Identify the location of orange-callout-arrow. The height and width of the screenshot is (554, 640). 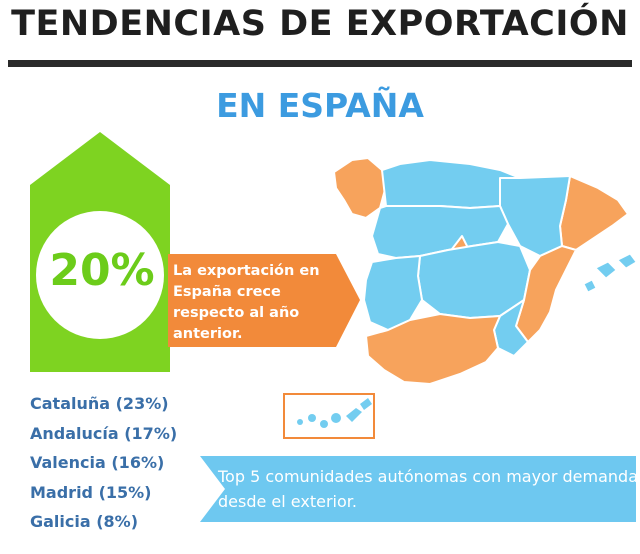
(264, 300).